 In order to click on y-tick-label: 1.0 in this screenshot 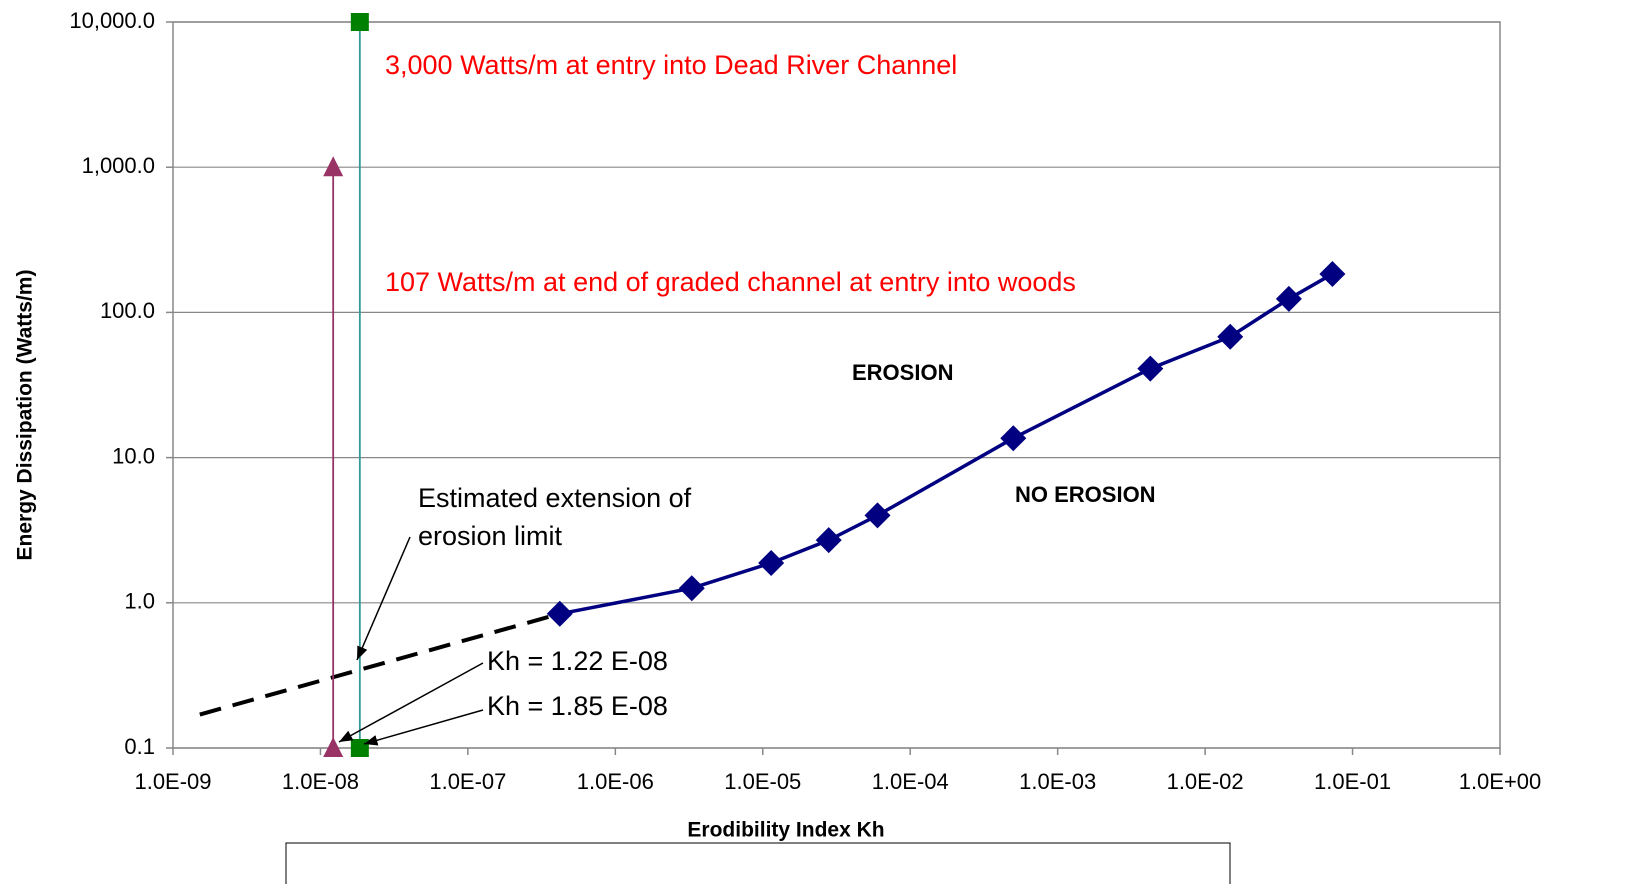, I will do `click(139, 601)`.